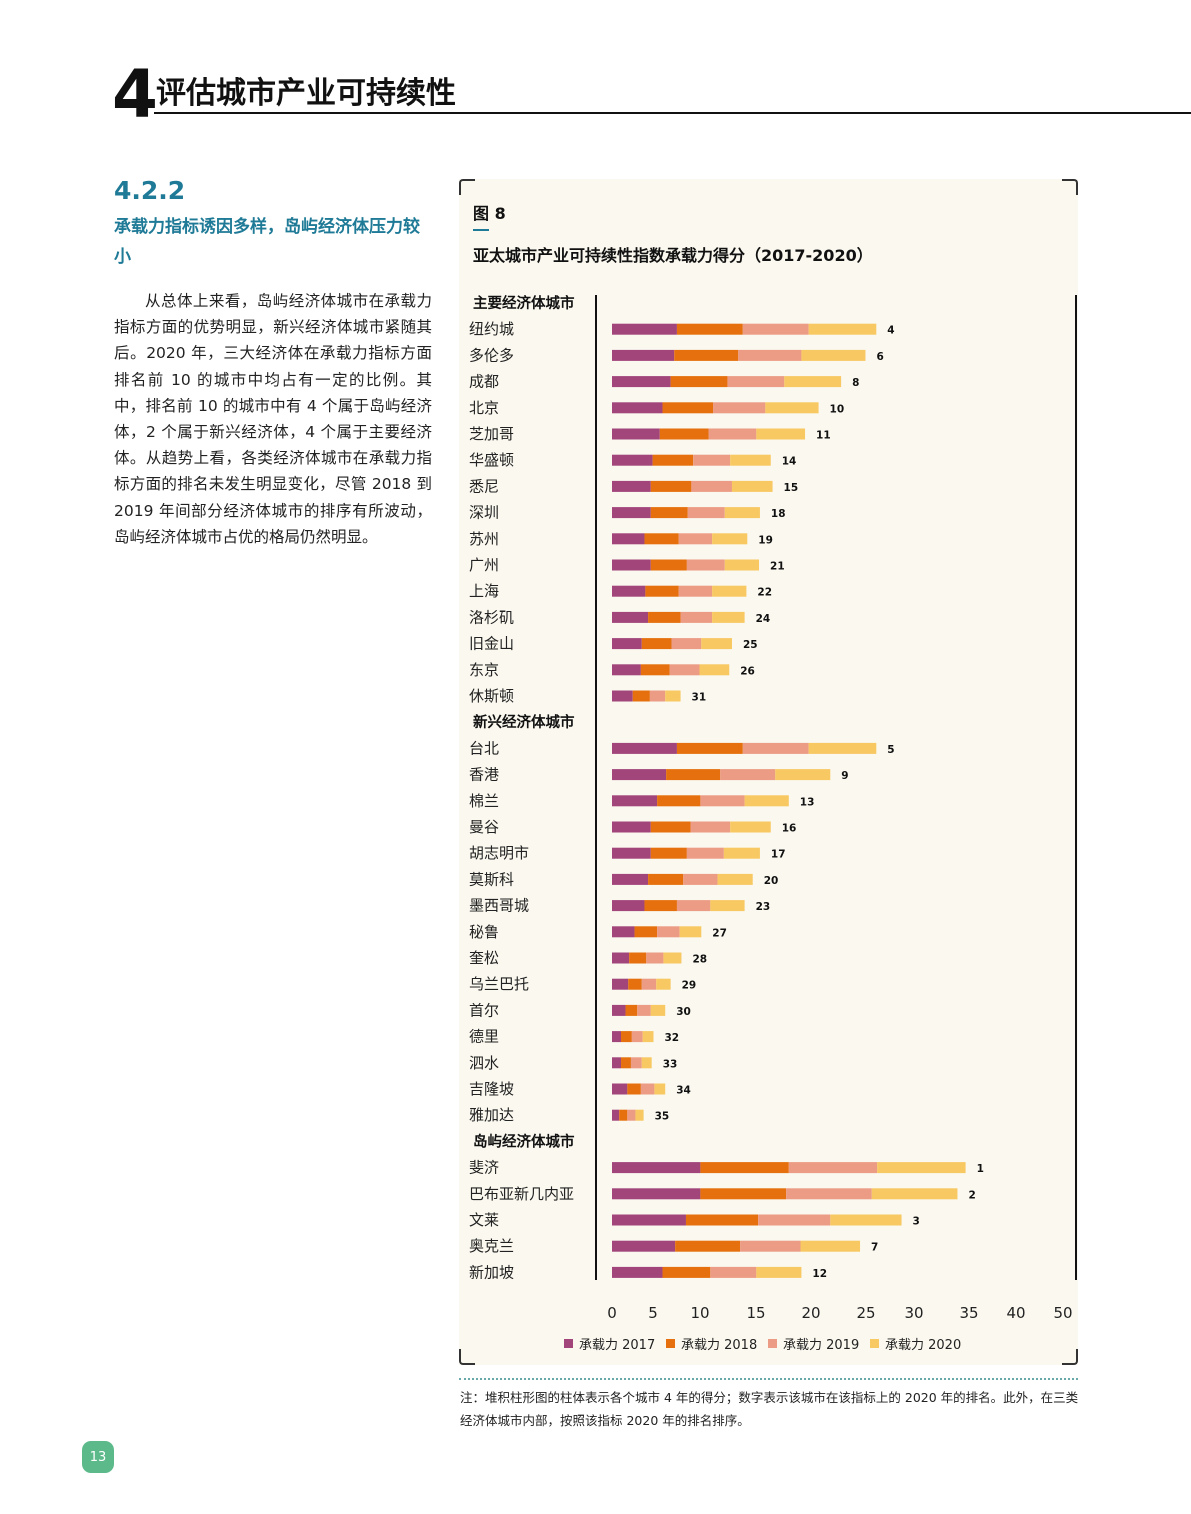 The height and width of the screenshot is (1514, 1191). Describe the element at coordinates (821, 1345) in the screenshot. I see `legend-label: 承载力 2019` at that location.